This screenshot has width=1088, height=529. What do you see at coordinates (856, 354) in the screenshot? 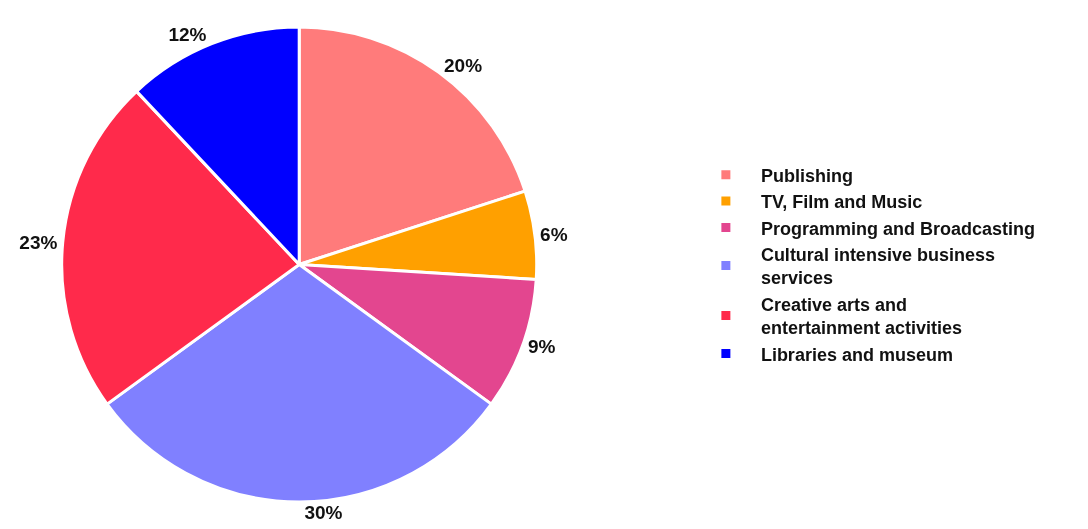
I see `legend-label: Libraries and museum` at bounding box center [856, 354].